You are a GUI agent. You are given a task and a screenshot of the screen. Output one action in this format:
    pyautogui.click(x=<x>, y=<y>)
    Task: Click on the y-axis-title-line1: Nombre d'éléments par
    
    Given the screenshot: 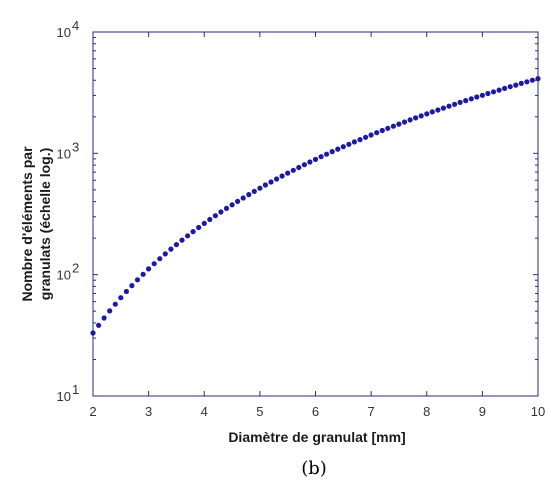 What is the action you would take?
    pyautogui.click(x=27, y=224)
    